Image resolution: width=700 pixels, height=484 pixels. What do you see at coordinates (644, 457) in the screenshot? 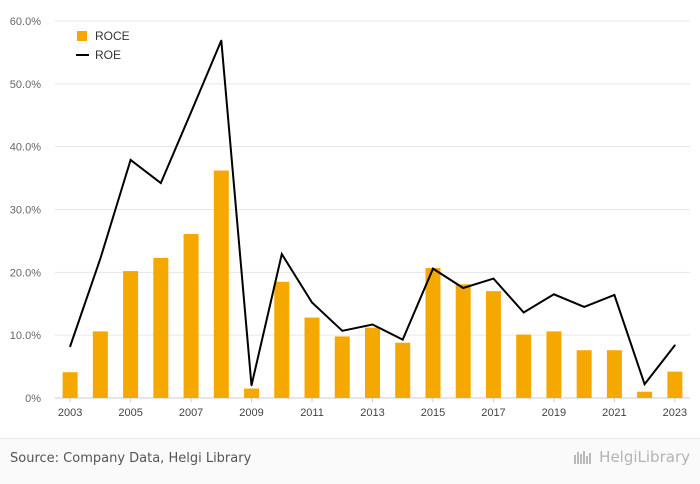
I see `brand-name: HelgiLibrary` at bounding box center [644, 457].